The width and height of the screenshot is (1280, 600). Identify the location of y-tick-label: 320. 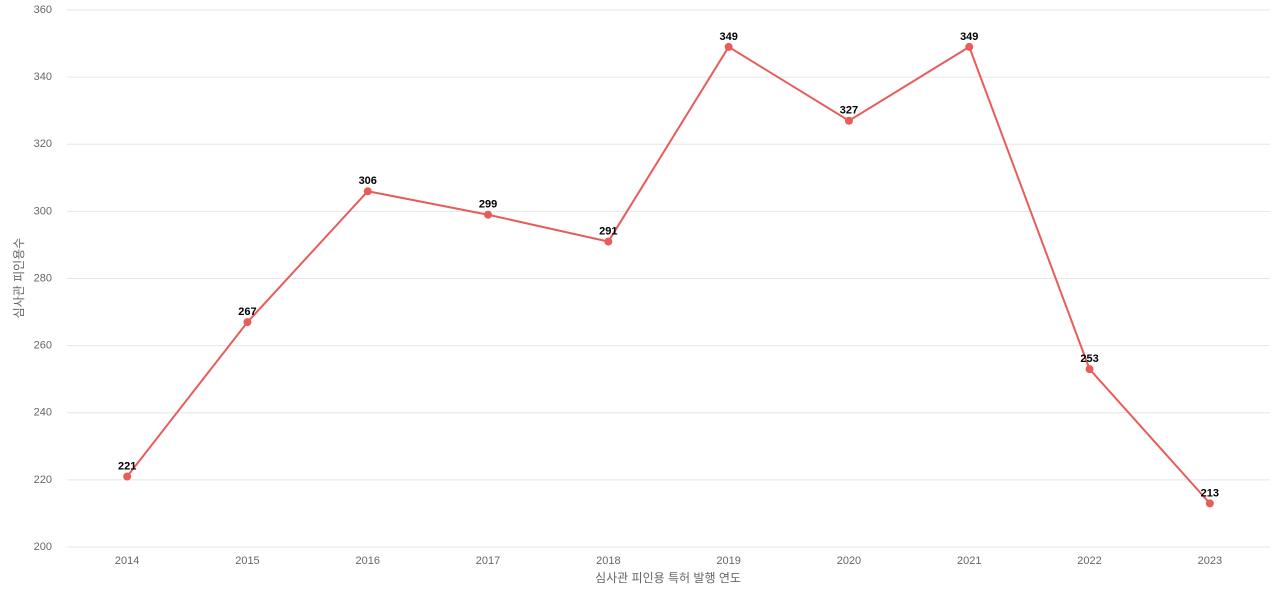
(43, 144).